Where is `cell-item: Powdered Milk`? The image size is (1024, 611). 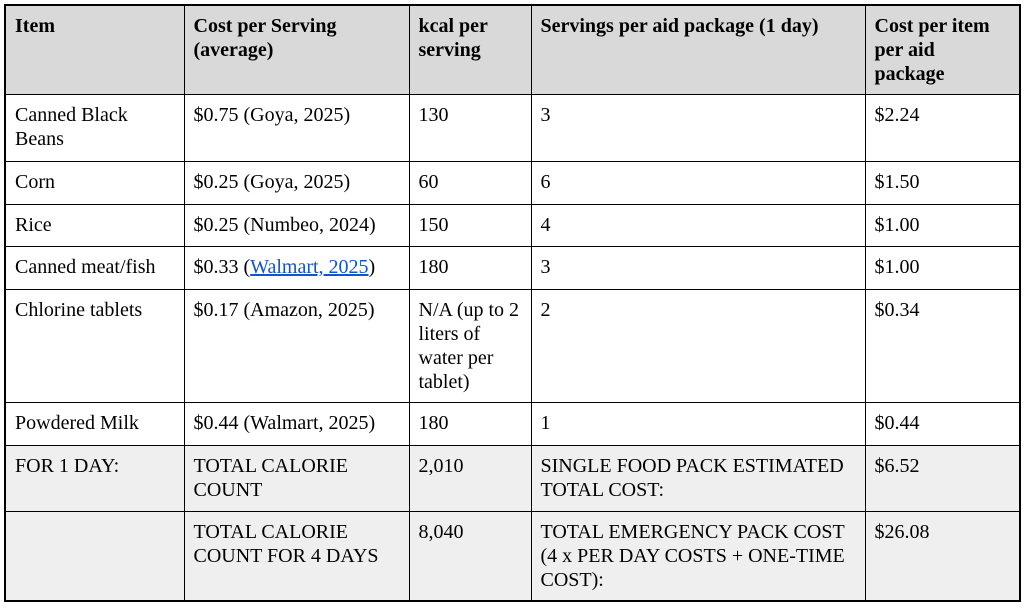 cell-item: Powdered Milk is located at coordinates (94, 424).